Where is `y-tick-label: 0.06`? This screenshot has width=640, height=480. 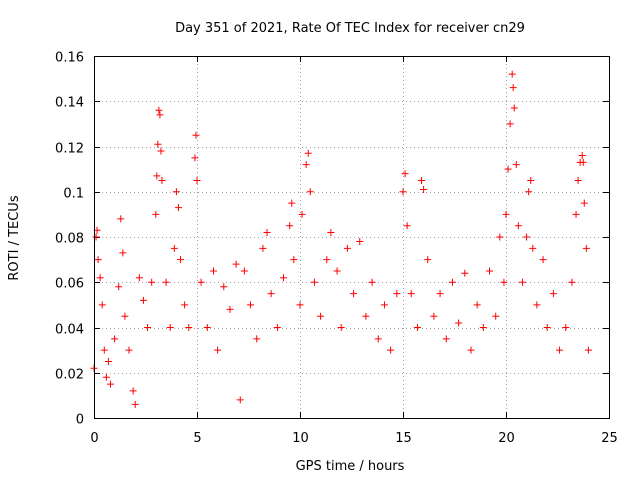 y-tick-label: 0.06 is located at coordinates (69, 284).